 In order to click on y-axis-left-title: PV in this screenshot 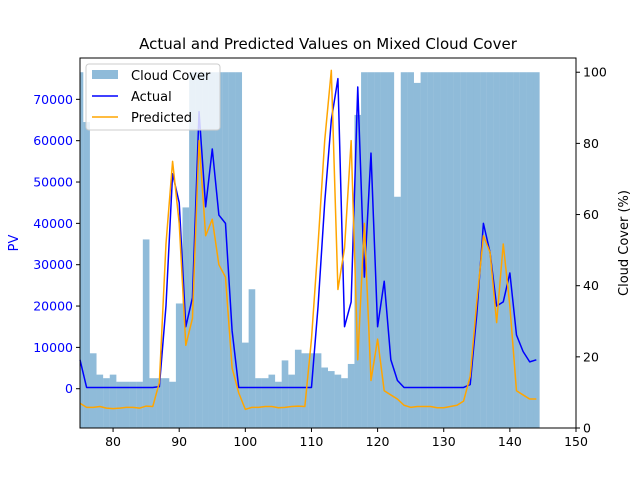, I will do `click(14, 243)`.